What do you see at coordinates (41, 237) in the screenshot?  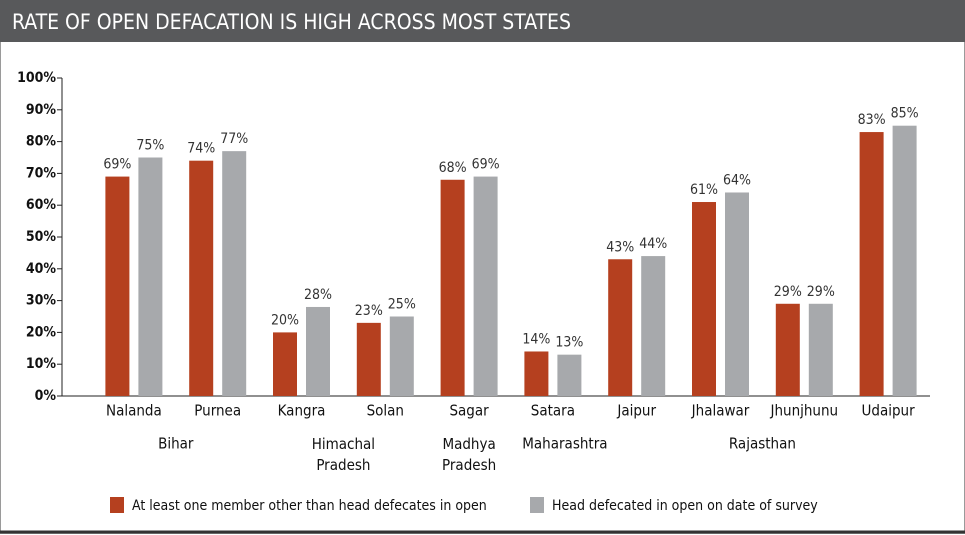 I see `y-tick-label: 50%` at bounding box center [41, 237].